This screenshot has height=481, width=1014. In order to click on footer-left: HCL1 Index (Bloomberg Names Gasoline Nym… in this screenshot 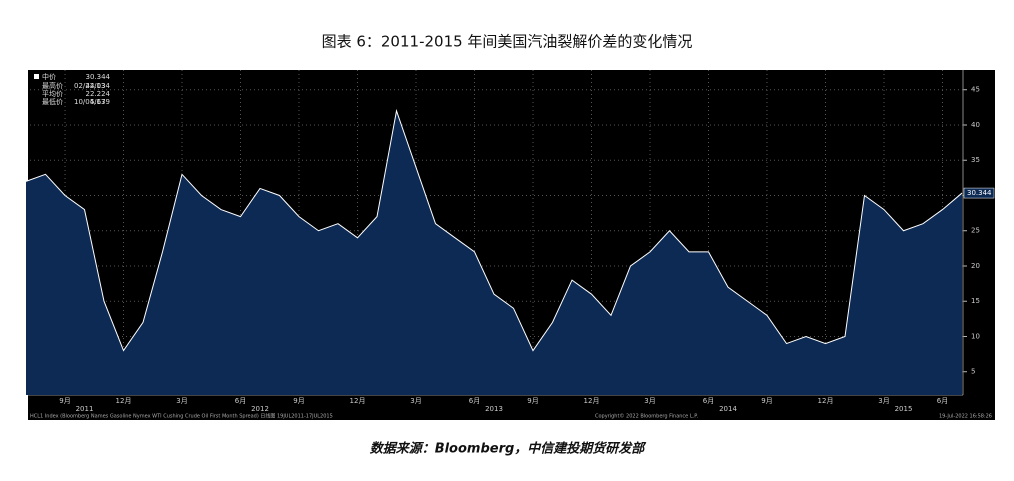, I will do `click(181, 416)`.